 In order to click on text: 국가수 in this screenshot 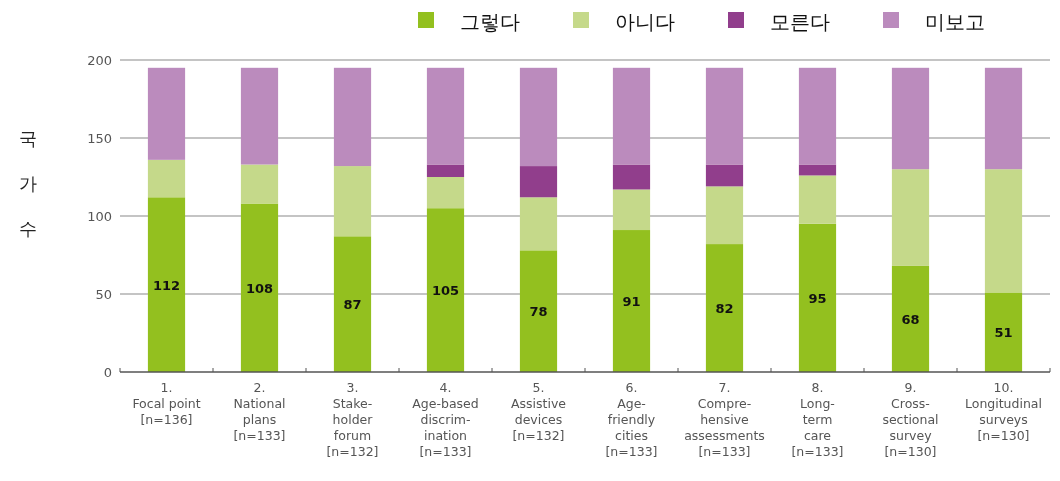, I will do `click(28, 183)`.